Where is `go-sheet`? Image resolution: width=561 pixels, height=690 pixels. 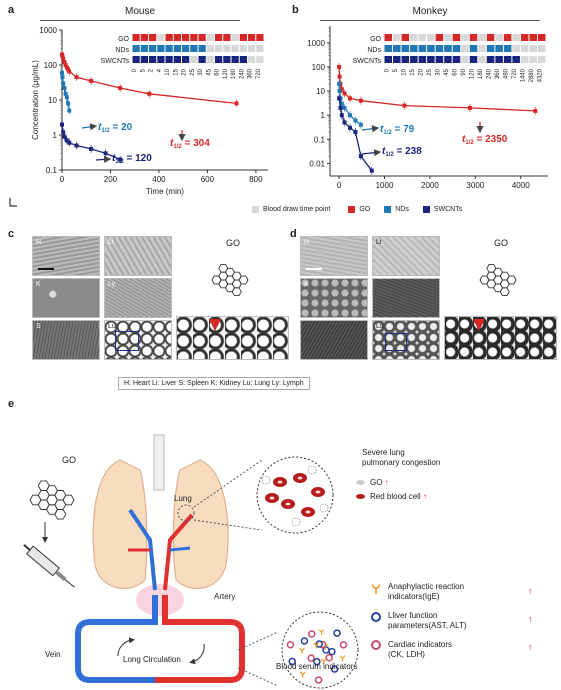
go-sheet is located at coordinates (296, 522).